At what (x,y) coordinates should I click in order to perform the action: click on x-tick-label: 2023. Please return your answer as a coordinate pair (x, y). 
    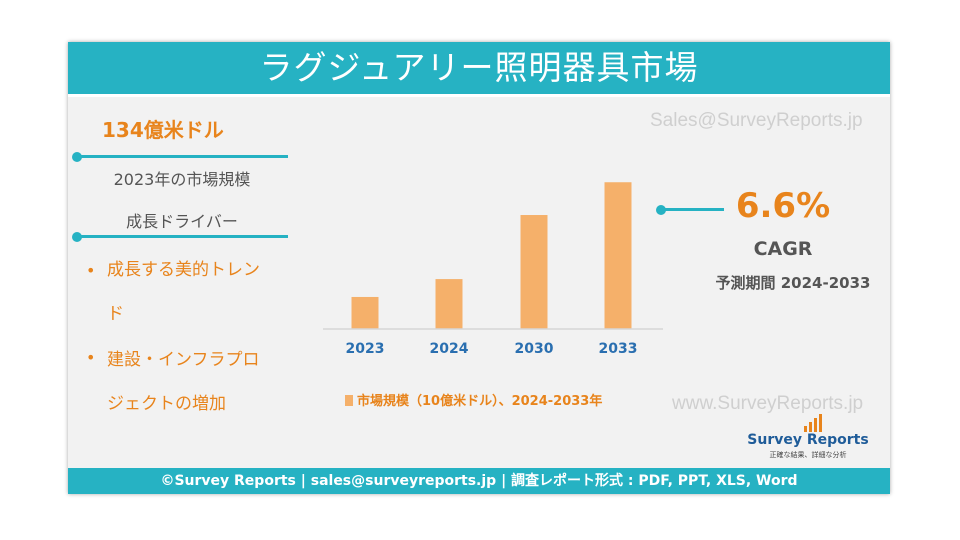
    Looking at the image, I should click on (365, 349).